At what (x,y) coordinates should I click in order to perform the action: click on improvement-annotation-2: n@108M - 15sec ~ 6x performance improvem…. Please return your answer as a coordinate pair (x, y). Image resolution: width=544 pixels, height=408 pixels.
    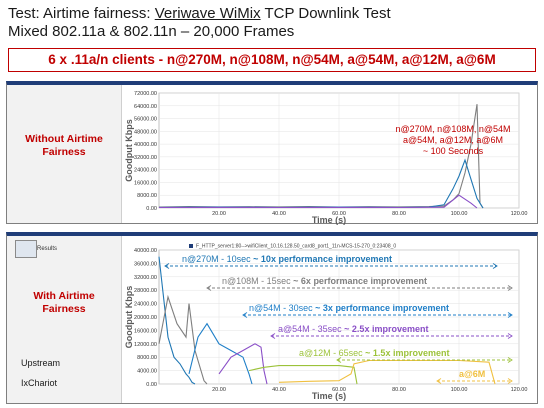
    Looking at the image, I should click on (324, 281).